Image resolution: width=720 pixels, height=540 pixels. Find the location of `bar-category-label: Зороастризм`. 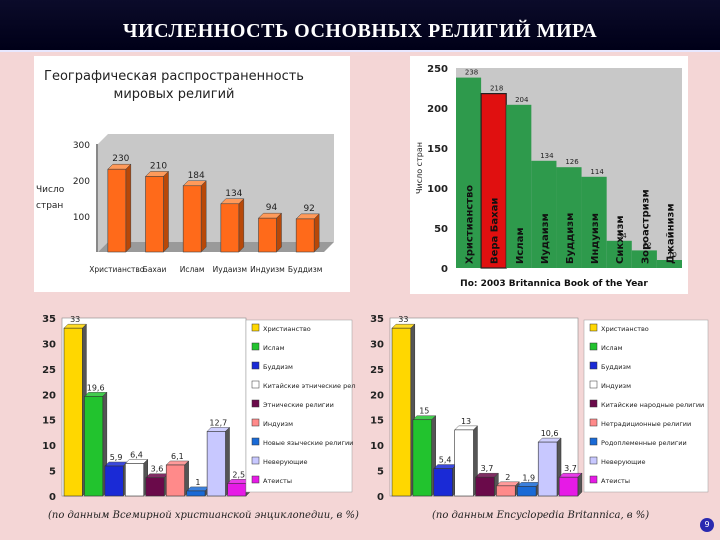

bar-category-label: Зороастризм is located at coordinates (645, 226).